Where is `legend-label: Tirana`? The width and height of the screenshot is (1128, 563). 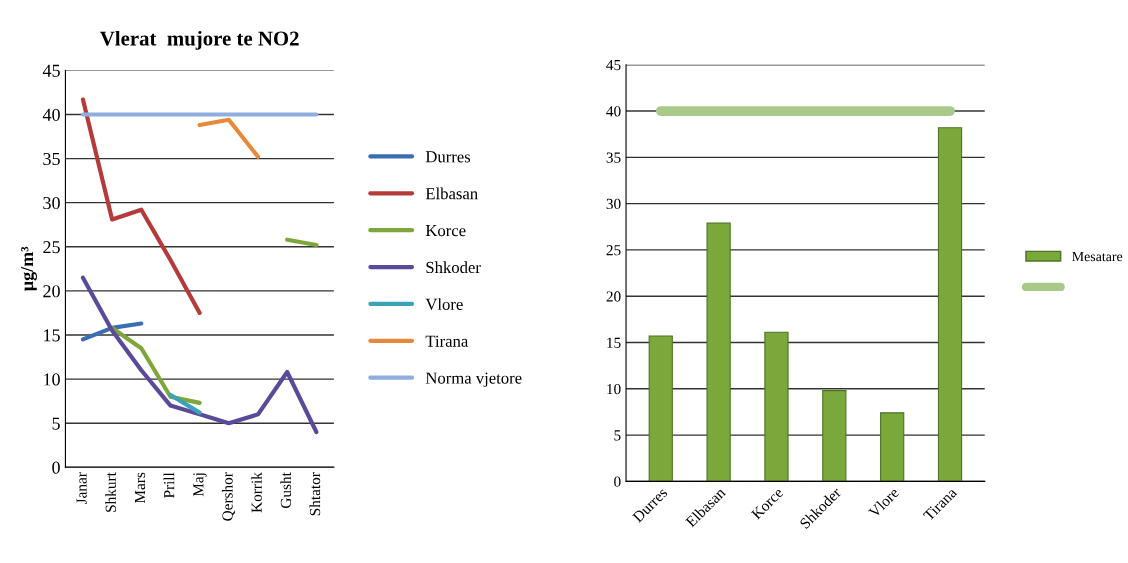 legend-label: Tirana is located at coordinates (447, 341).